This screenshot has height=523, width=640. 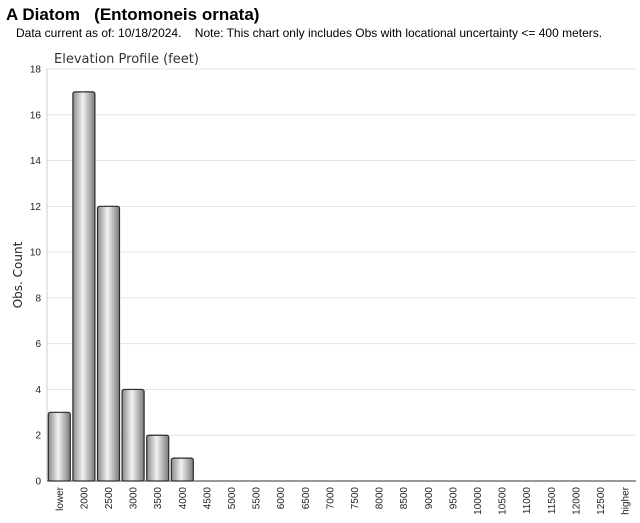 What do you see at coordinates (183, 498) in the screenshot?
I see `x-tick-label: 4000` at bounding box center [183, 498].